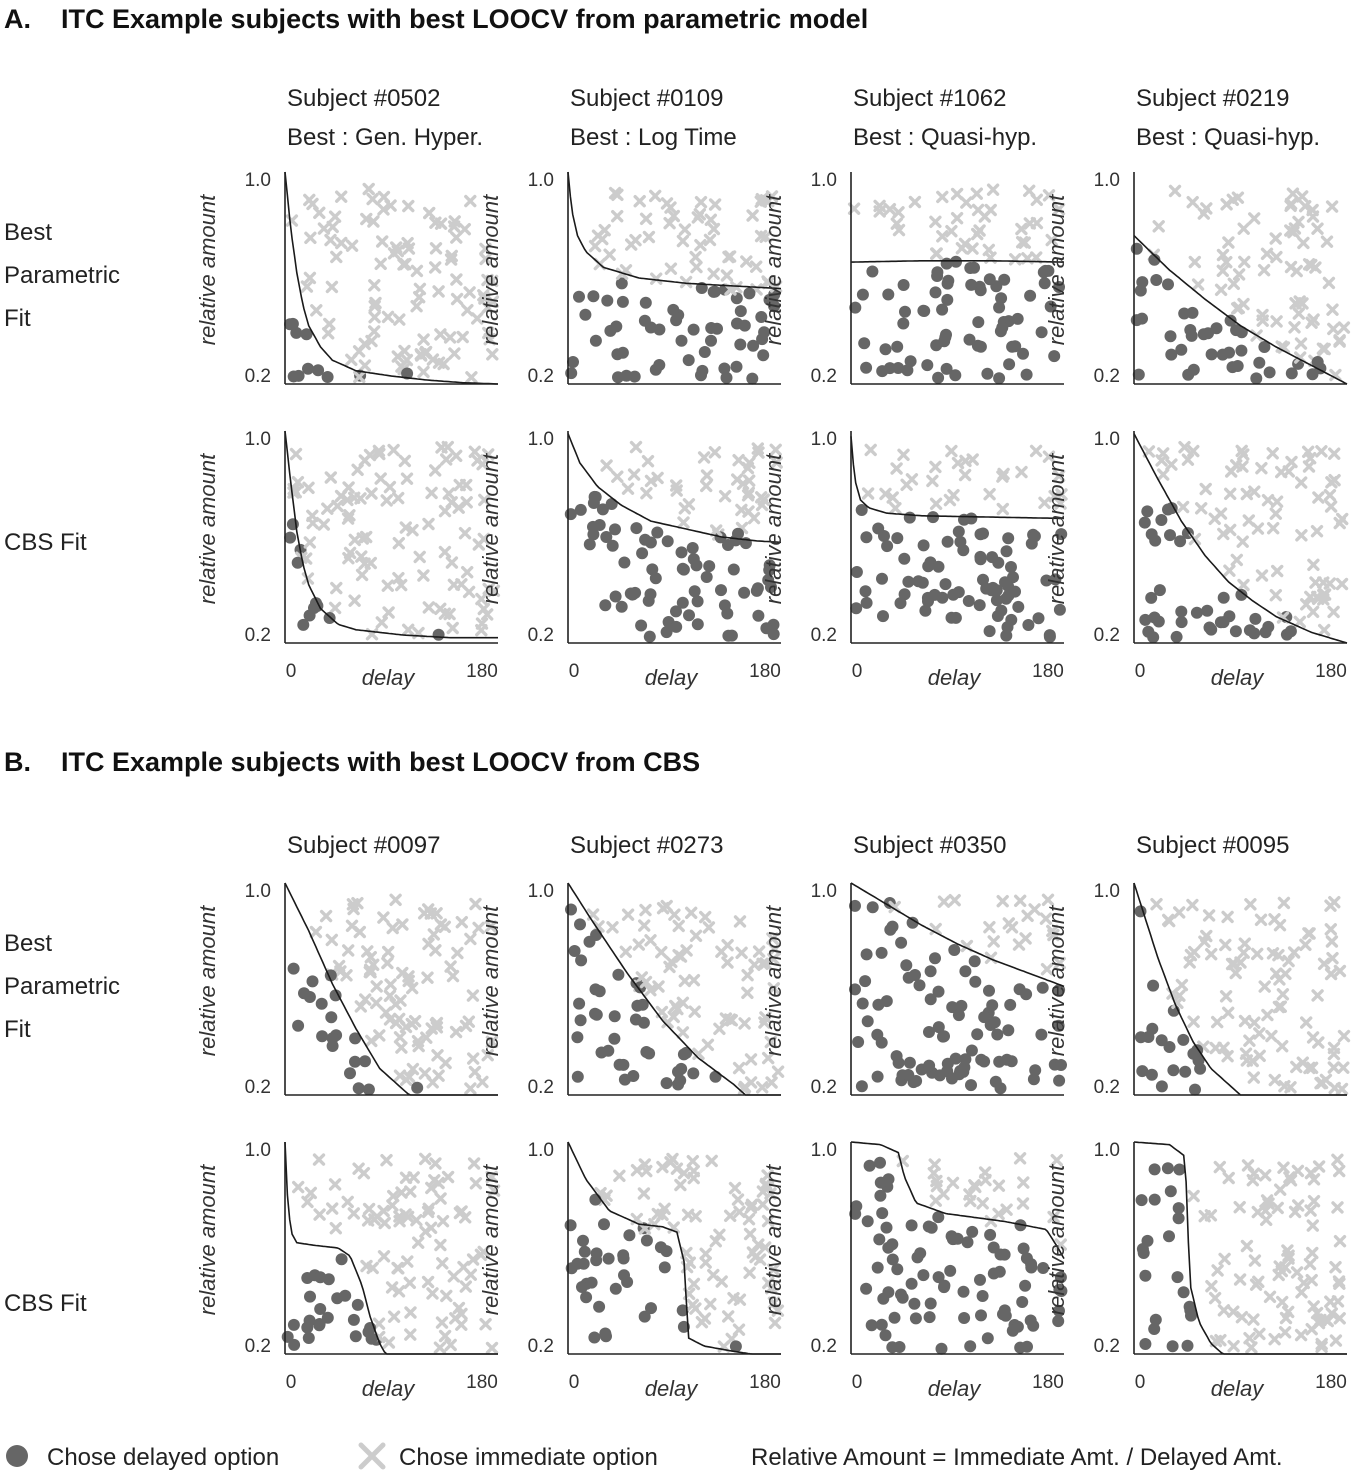  I want to click on y-tick-label: 0.2, so click(541, 376).